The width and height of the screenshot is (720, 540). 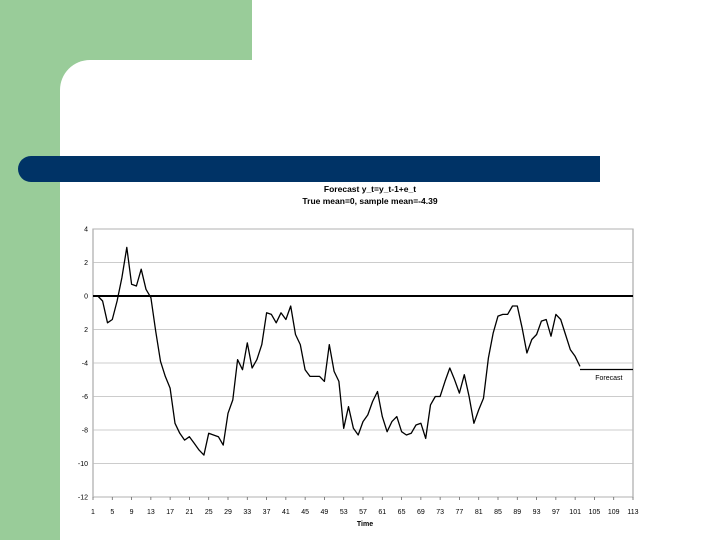 I want to click on y-tick-label: -4, so click(x=85, y=364).